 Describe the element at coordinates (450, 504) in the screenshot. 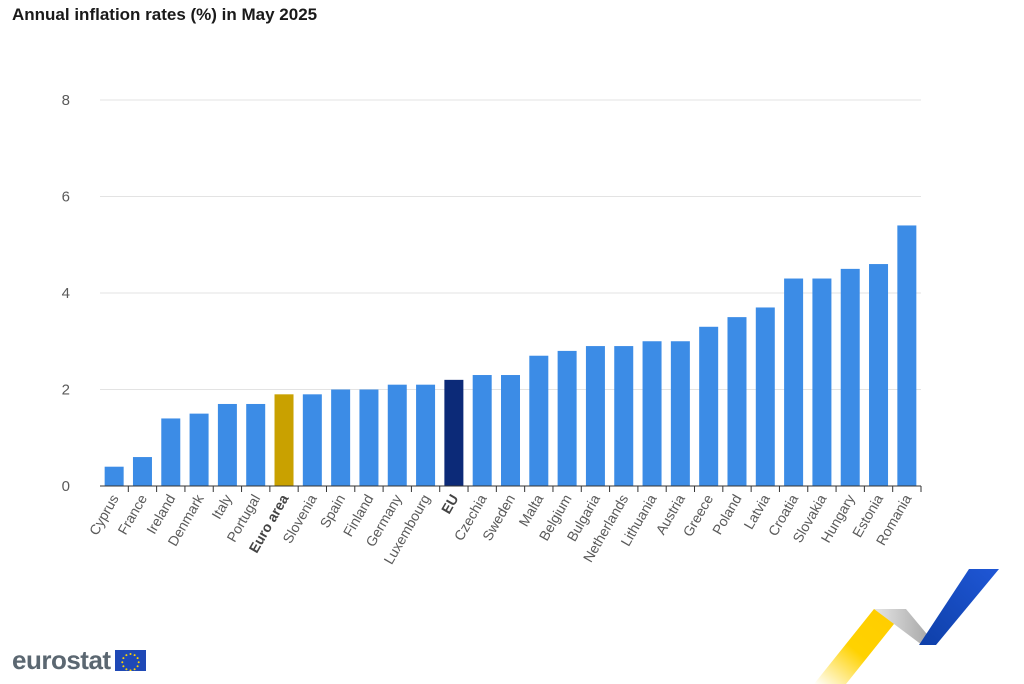

I see `x-tick-label: EU` at that location.